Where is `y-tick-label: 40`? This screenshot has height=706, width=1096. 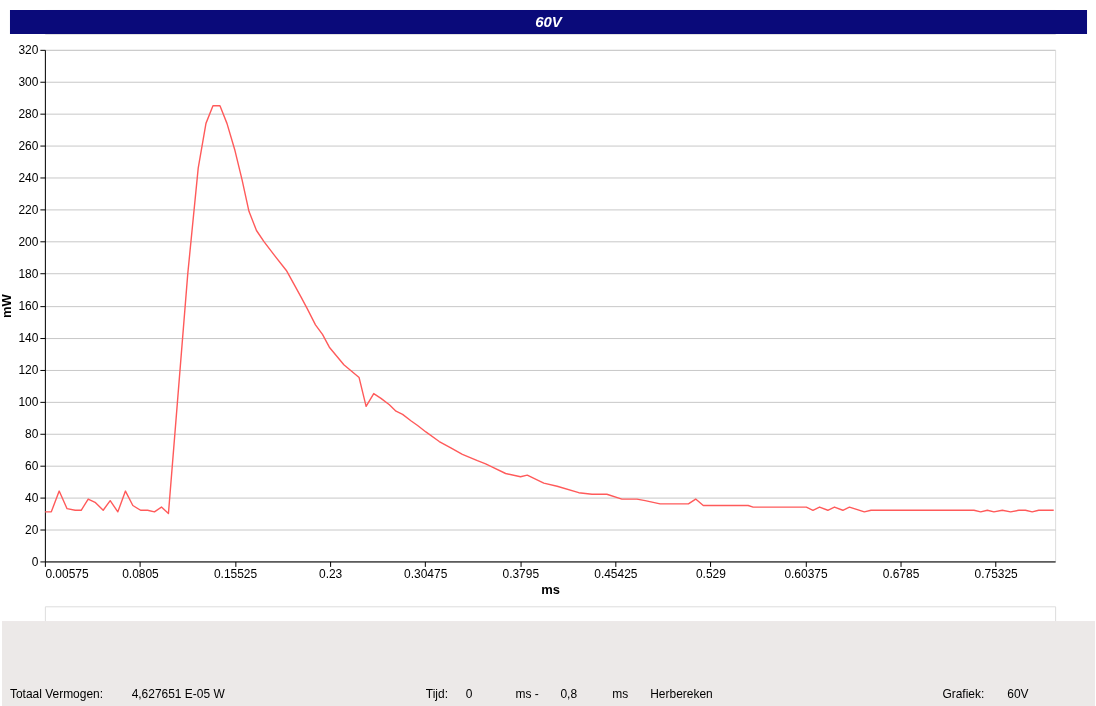
y-tick-label: 40 is located at coordinates (32, 497).